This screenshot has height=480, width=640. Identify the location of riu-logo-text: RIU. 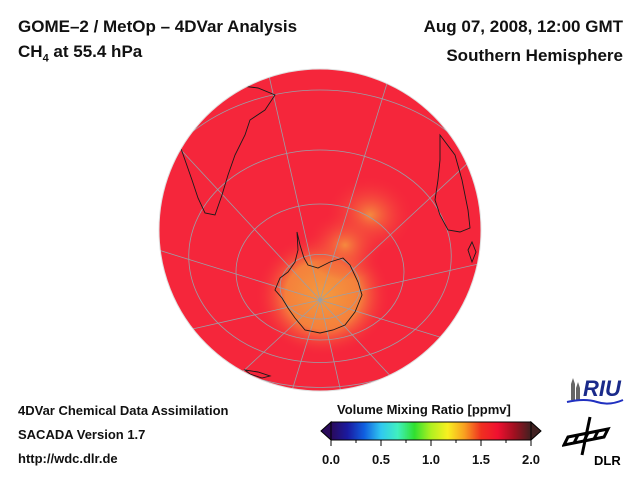
(602, 388).